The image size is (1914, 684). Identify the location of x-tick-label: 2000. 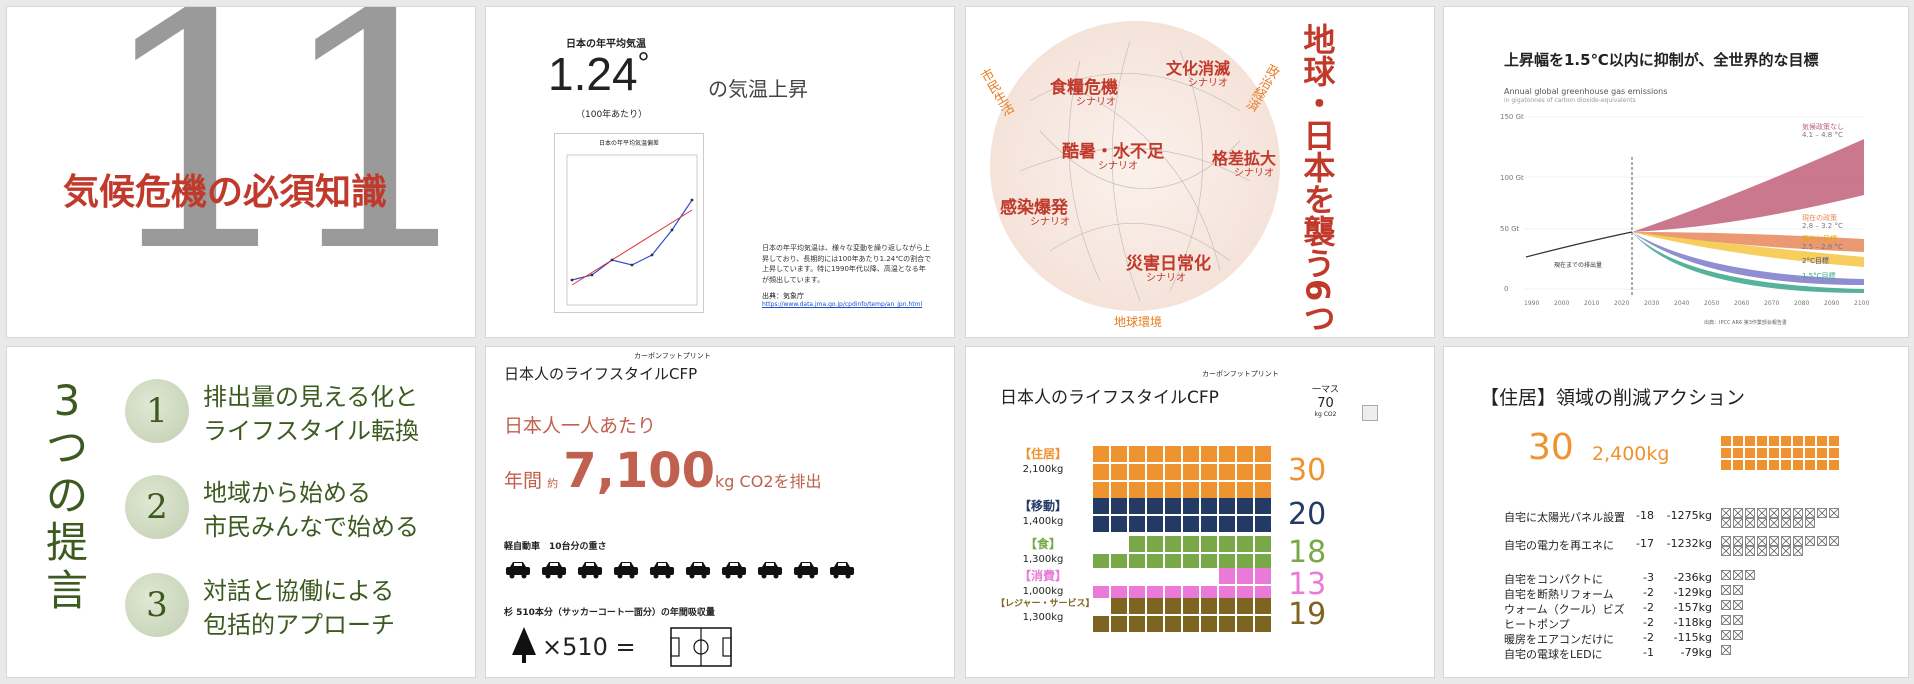
(1561, 303).